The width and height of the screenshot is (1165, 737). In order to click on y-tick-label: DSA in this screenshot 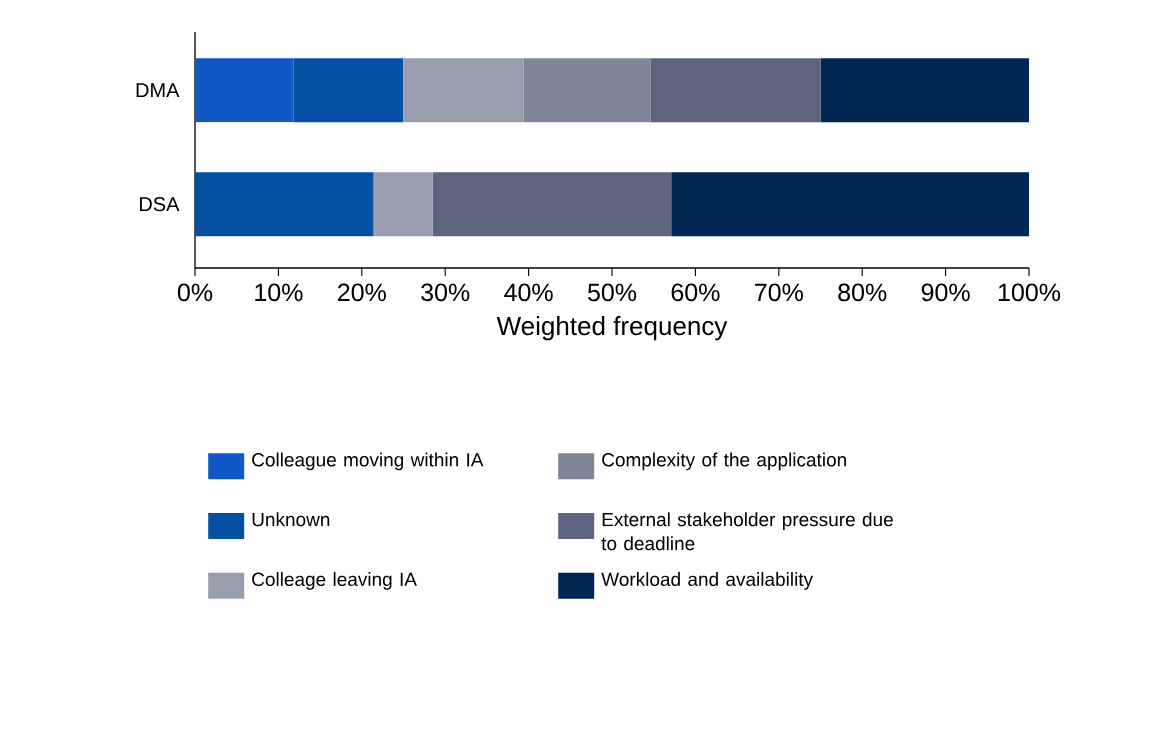, I will do `click(159, 204)`.